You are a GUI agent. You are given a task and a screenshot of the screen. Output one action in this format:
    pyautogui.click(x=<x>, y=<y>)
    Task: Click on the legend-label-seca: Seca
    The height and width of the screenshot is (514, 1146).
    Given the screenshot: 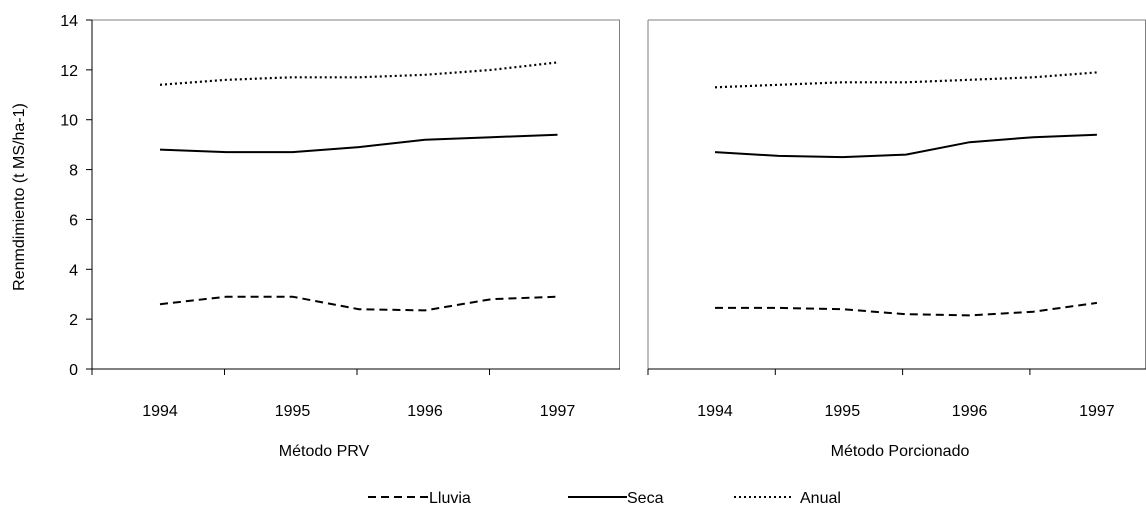 What is the action you would take?
    pyautogui.click(x=645, y=498)
    